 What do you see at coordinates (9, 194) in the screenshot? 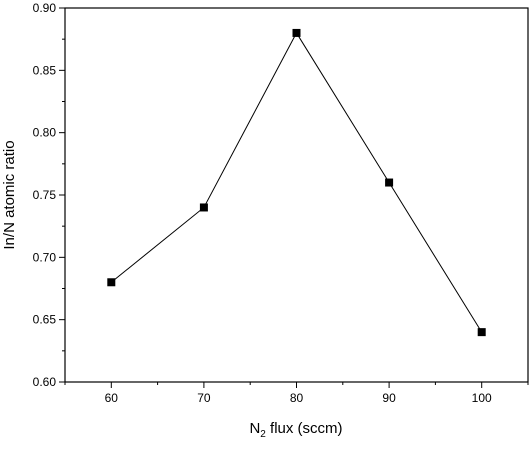
I see `y-axis-title: In/N atomic ratio` at bounding box center [9, 194].